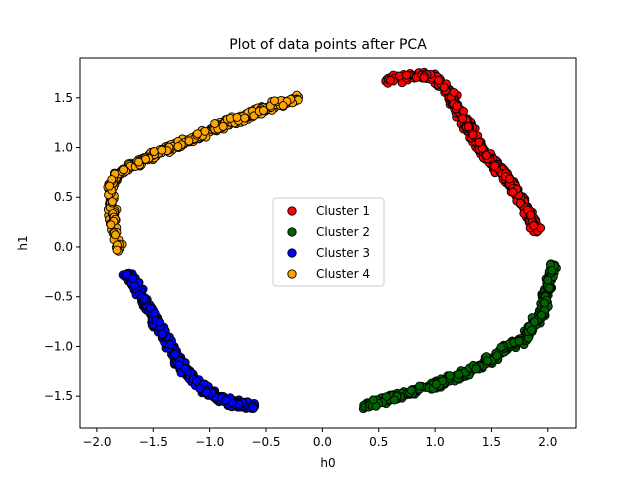  What do you see at coordinates (435, 442) in the screenshot?
I see `x-tick-label: 1.0` at bounding box center [435, 442].